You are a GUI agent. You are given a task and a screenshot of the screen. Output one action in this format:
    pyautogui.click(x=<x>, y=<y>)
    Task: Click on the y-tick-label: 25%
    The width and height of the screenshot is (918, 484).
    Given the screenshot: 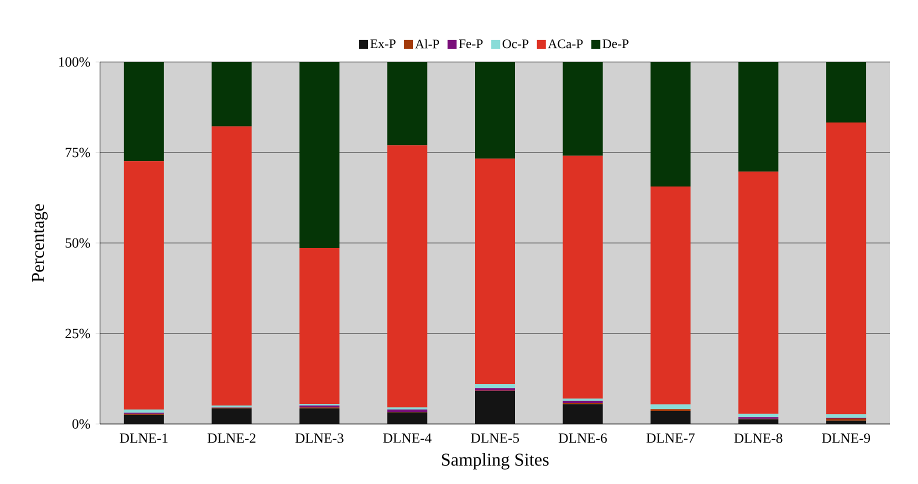 What is the action you would take?
    pyautogui.click(x=77, y=333)
    